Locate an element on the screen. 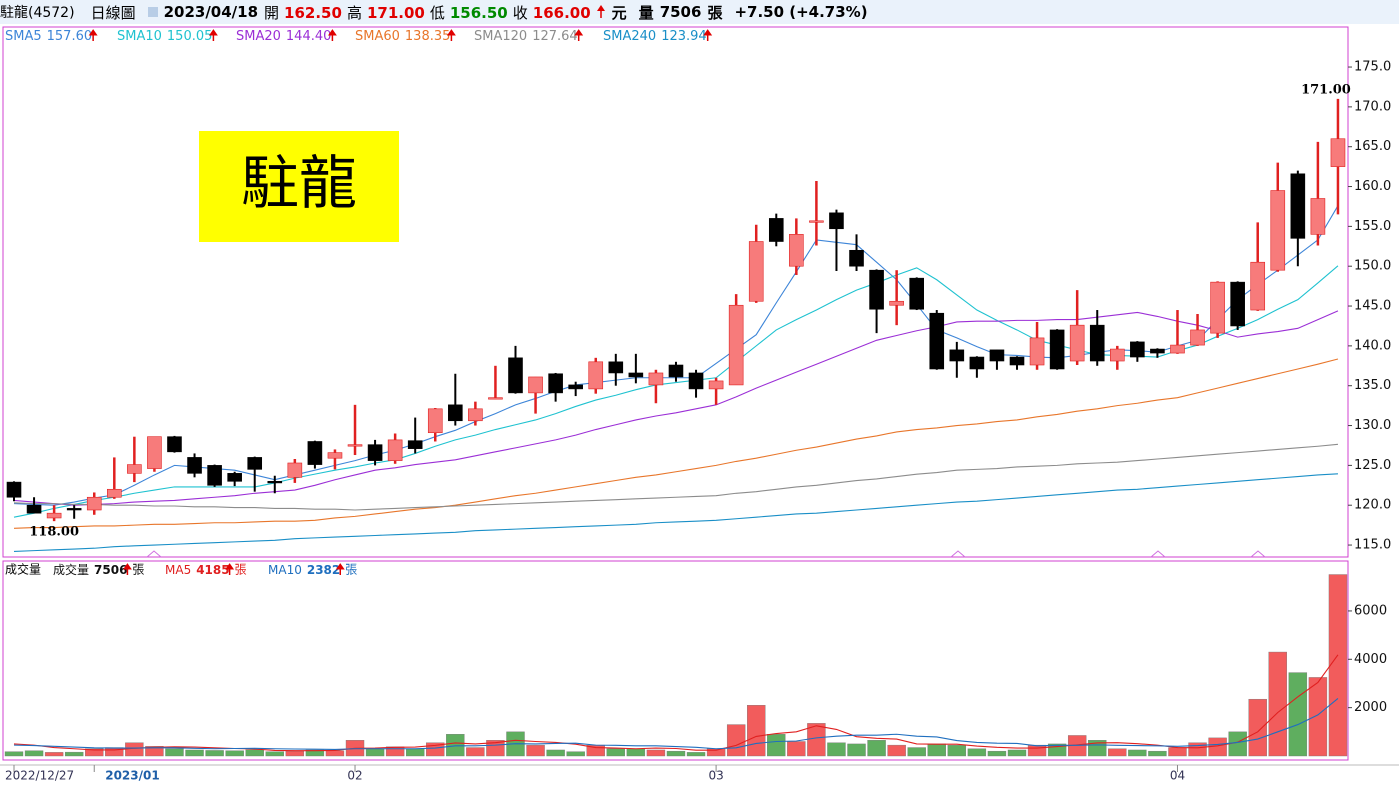  legend-name: SMA60 is located at coordinates (377, 36).